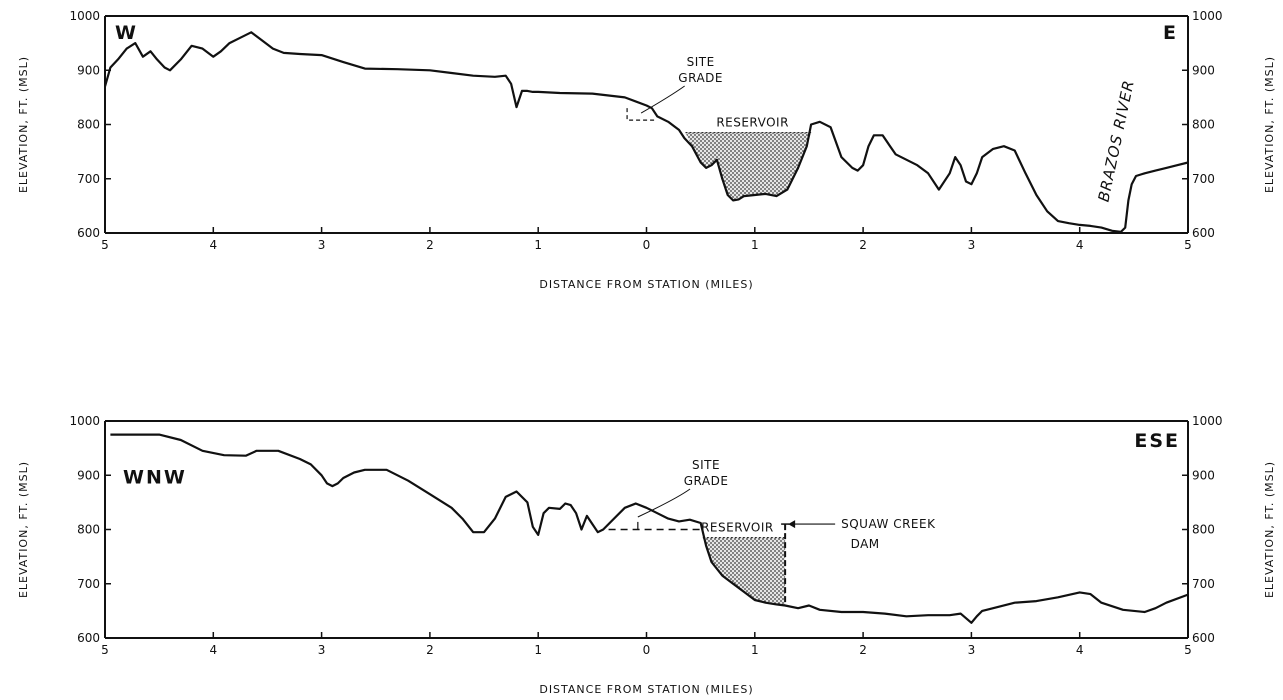  Describe the element at coordinates (792, 524) in the screenshot. I see `dam-arrowhead` at that location.